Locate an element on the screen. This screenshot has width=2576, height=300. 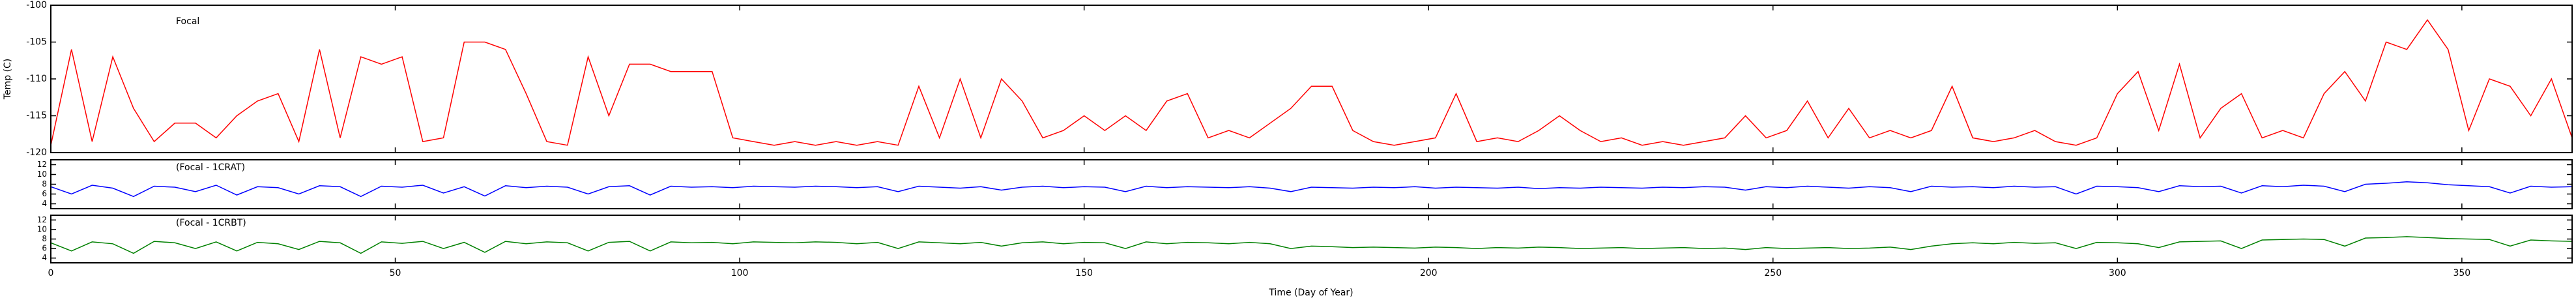
x-tick-label: 300 is located at coordinates (2117, 273).